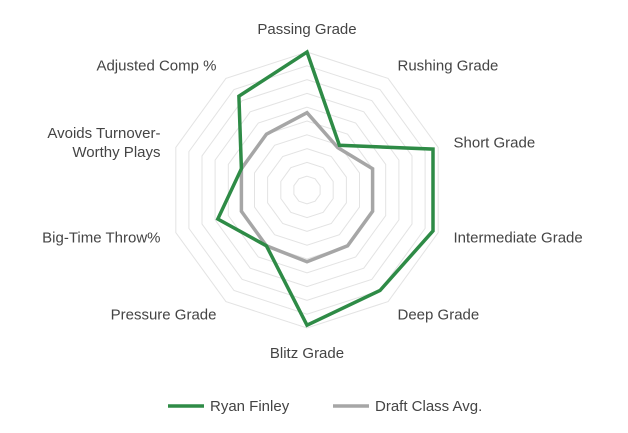 This screenshot has height=433, width=628. I want to click on axis-label: Rushing Grade, so click(448, 65).